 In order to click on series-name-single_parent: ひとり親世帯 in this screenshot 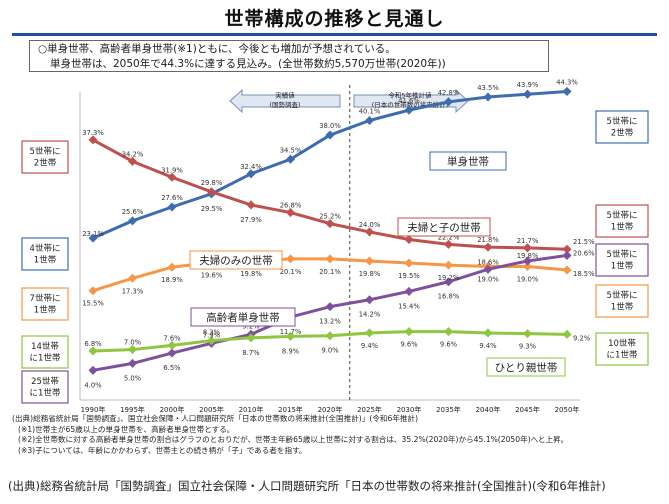, I will do `click(526, 367)`.